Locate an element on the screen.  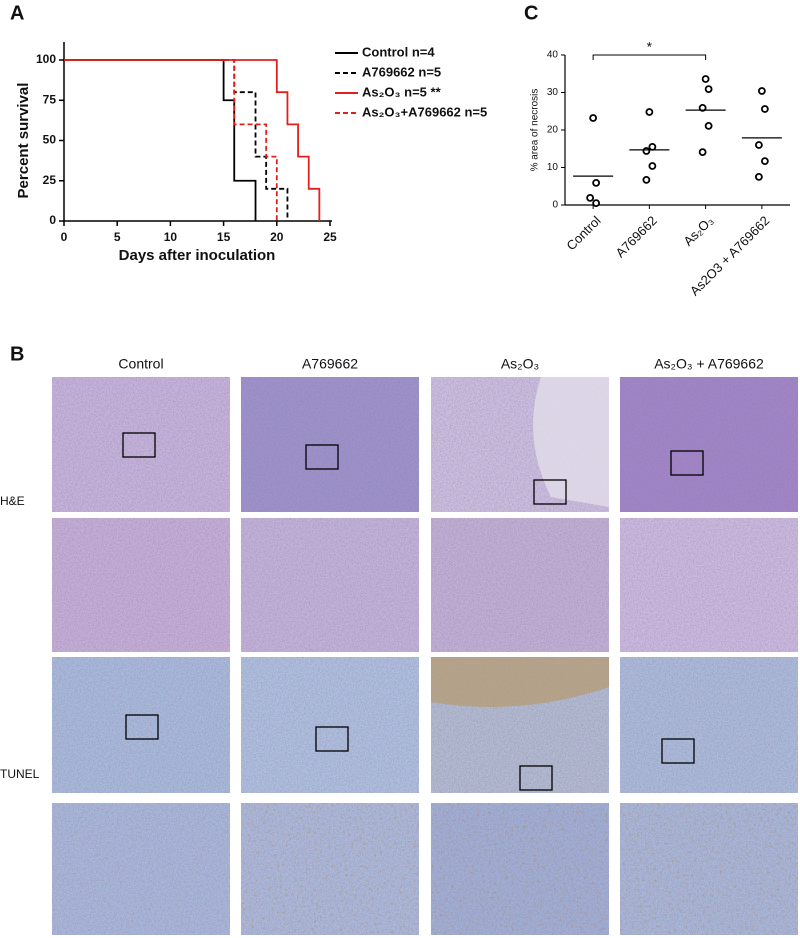
significance-bracket is located at coordinates (649, 57).